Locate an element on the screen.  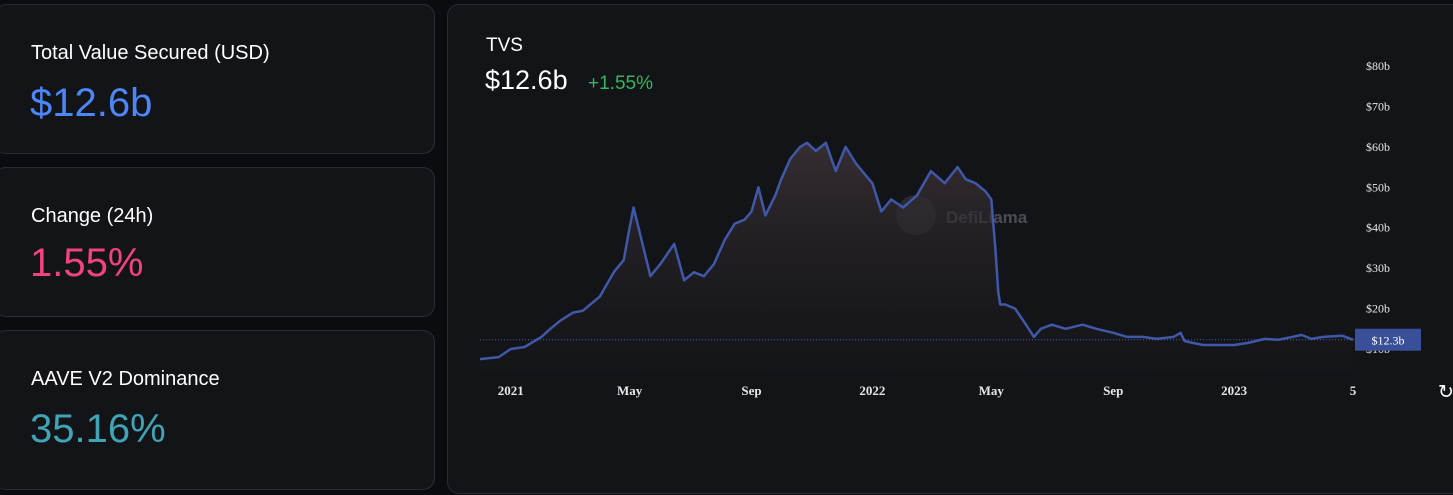
x-tick-label: 2021 is located at coordinates (511, 390).